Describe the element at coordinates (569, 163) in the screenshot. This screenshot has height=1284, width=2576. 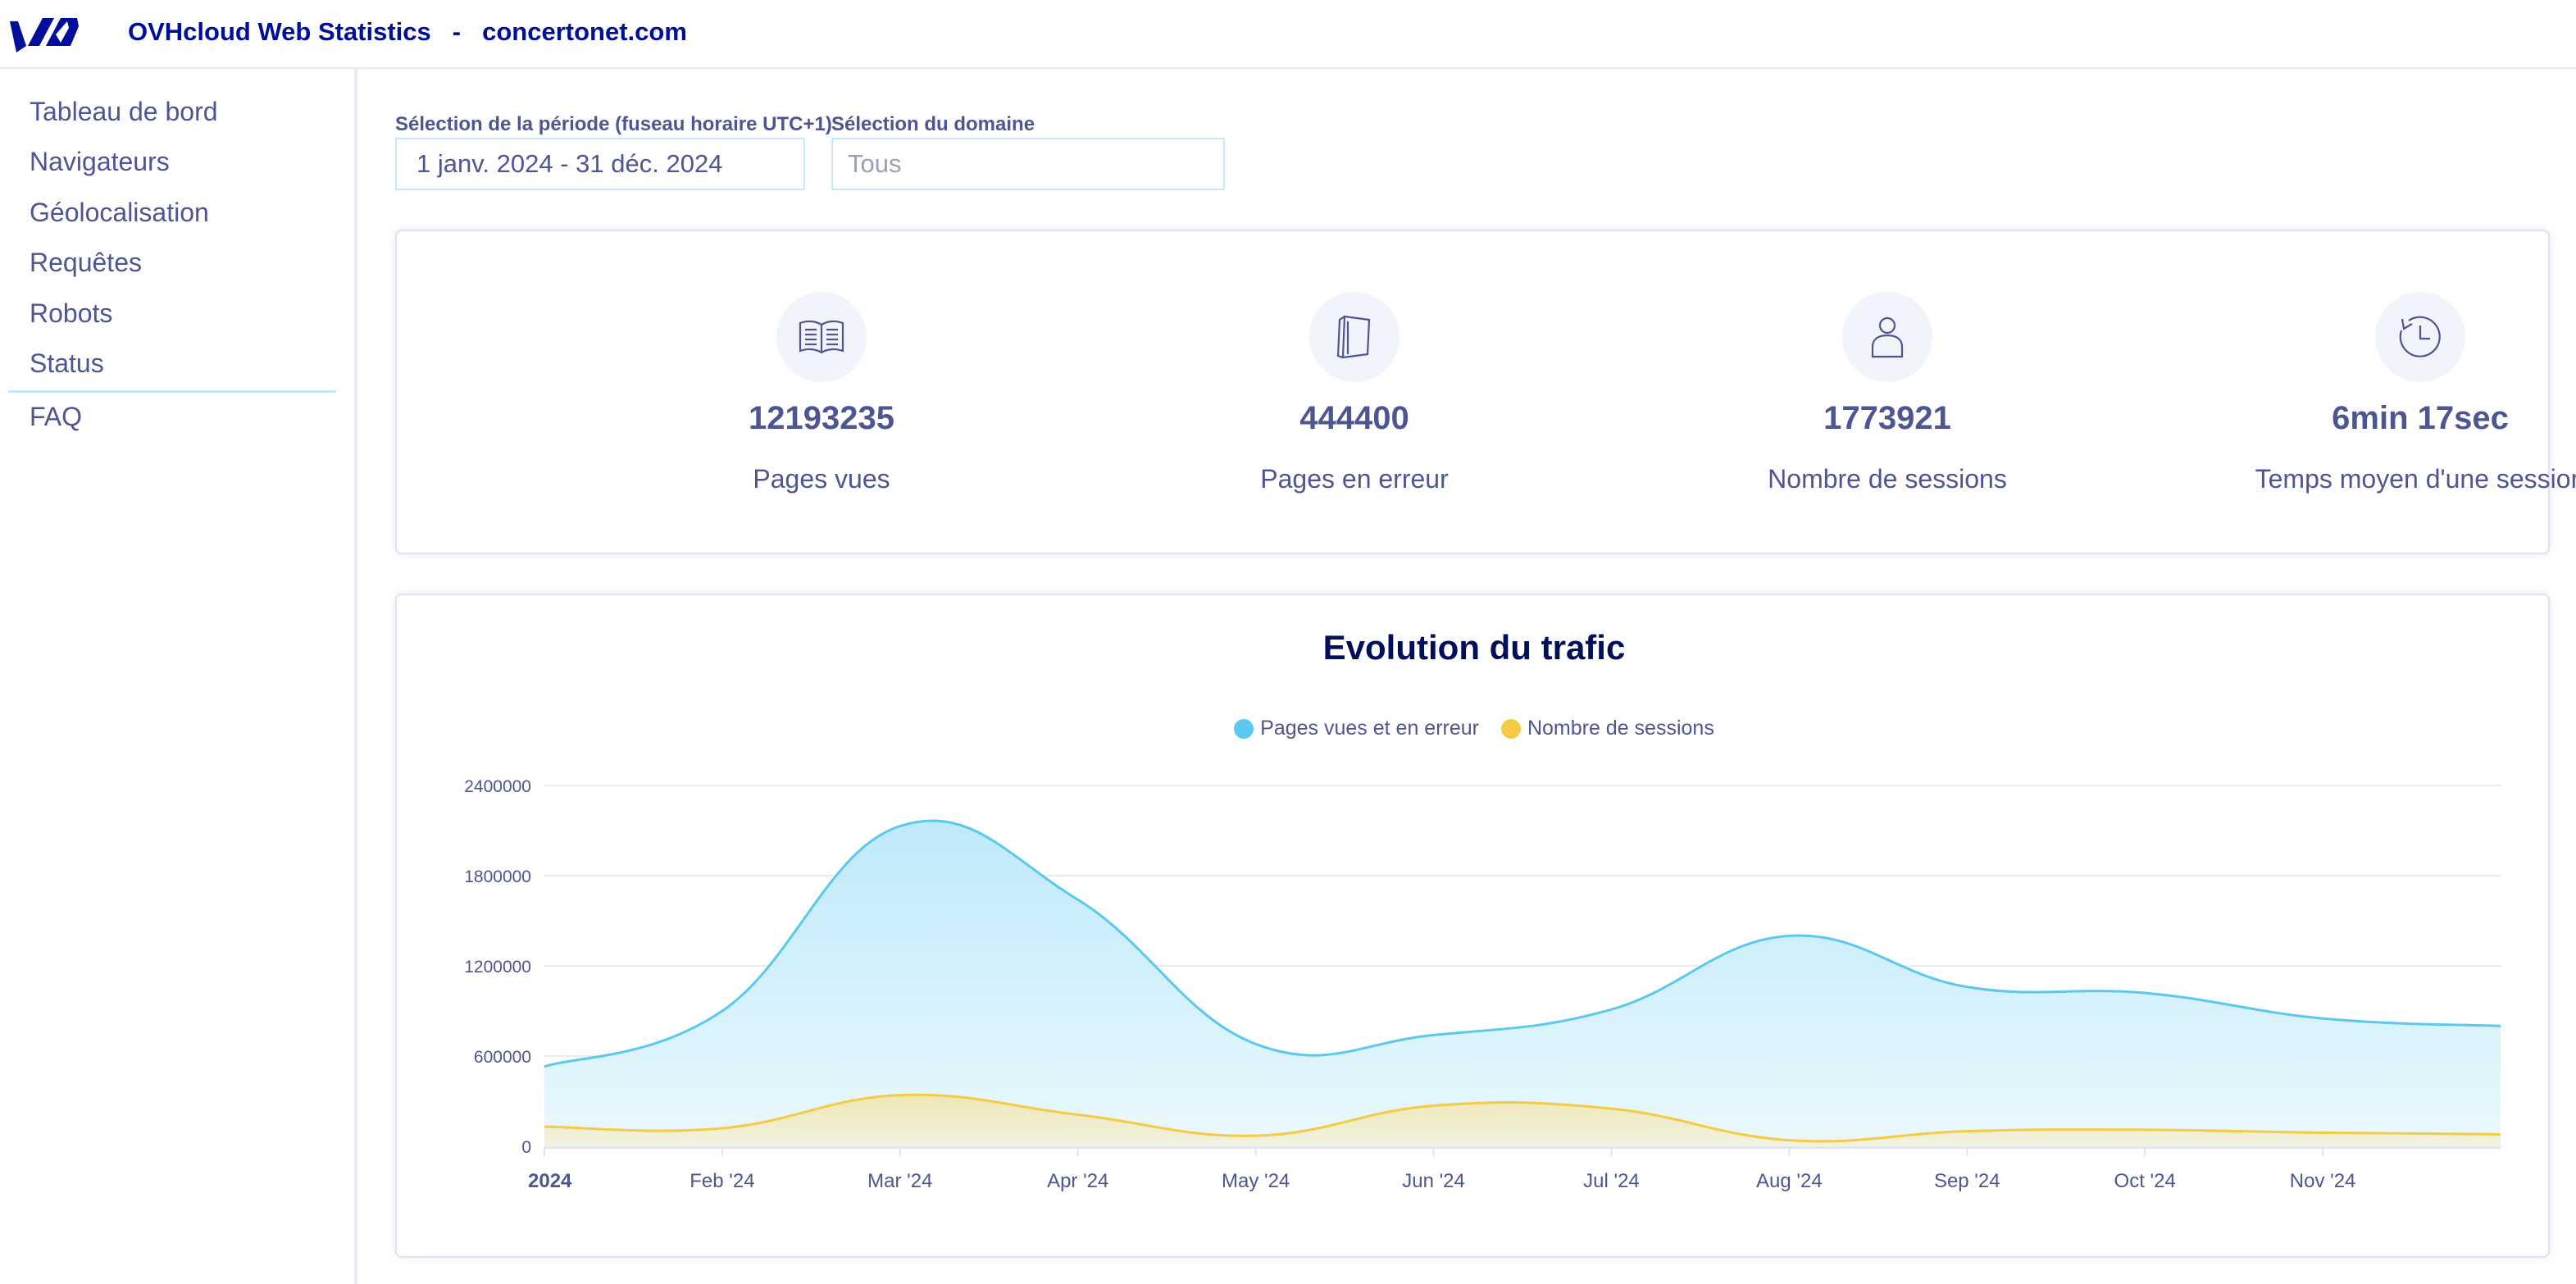
I see `period-value: 1 janv. 2024 - 31 déc. 2024` at that location.